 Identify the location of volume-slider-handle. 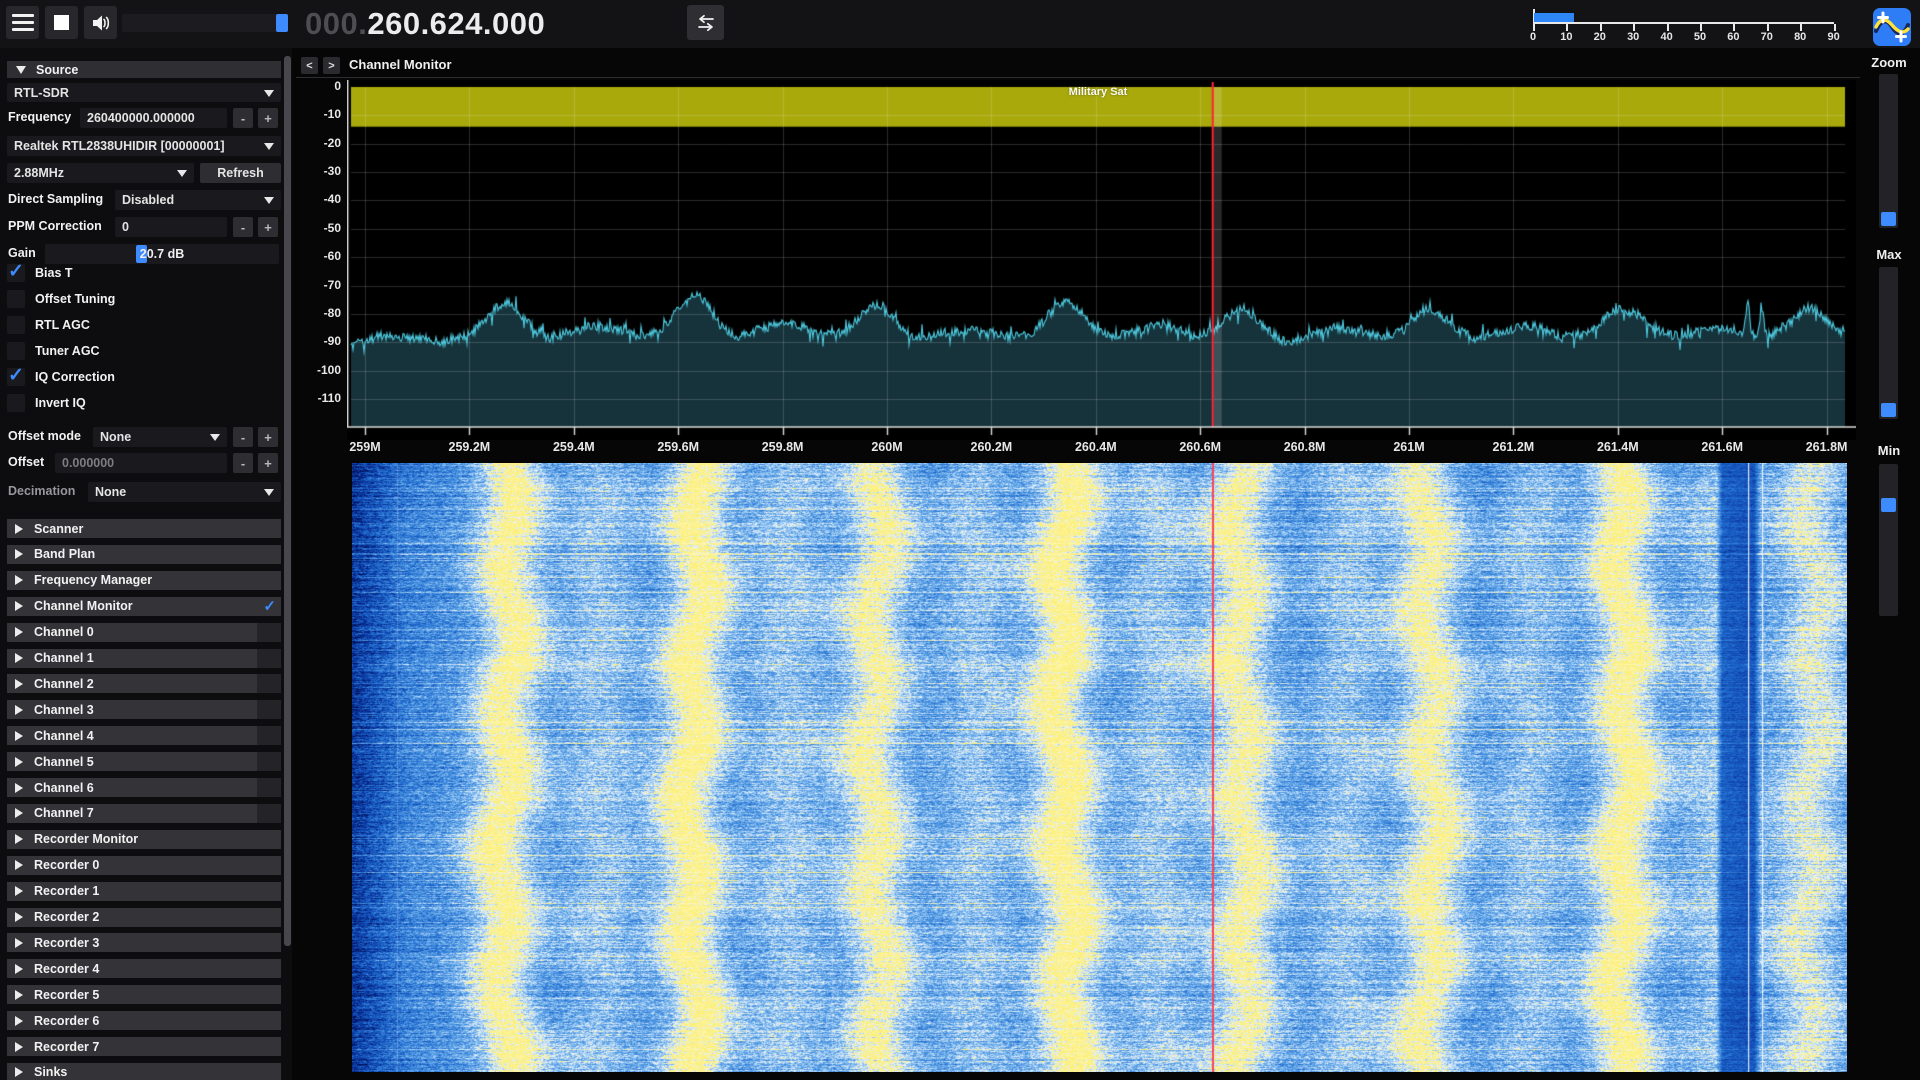
(282, 23).